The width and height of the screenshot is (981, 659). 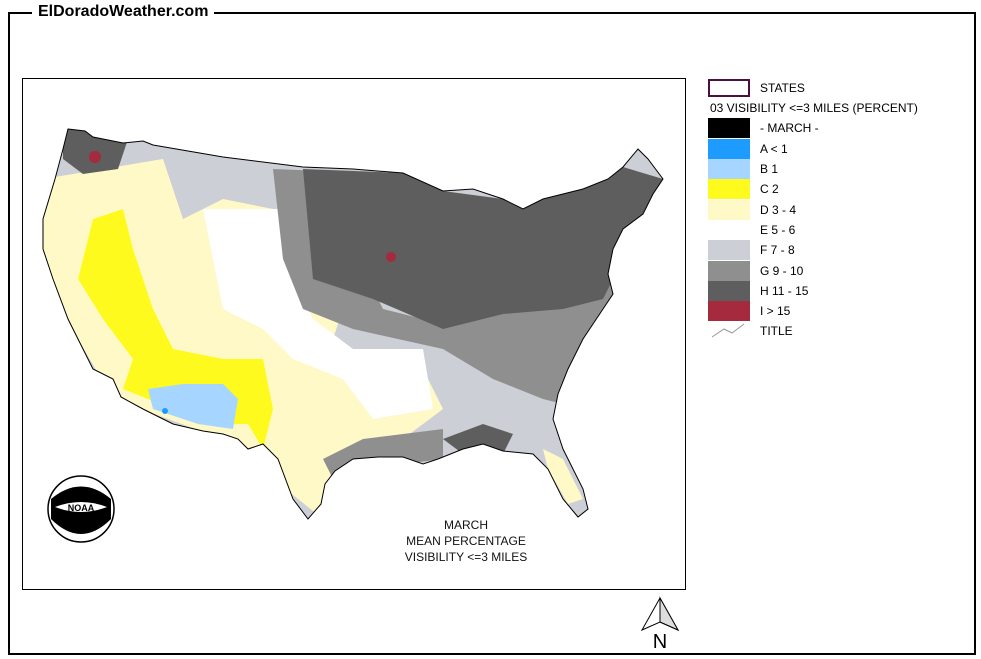 I want to click on legend-item: D 3 - 4, so click(x=813, y=209).